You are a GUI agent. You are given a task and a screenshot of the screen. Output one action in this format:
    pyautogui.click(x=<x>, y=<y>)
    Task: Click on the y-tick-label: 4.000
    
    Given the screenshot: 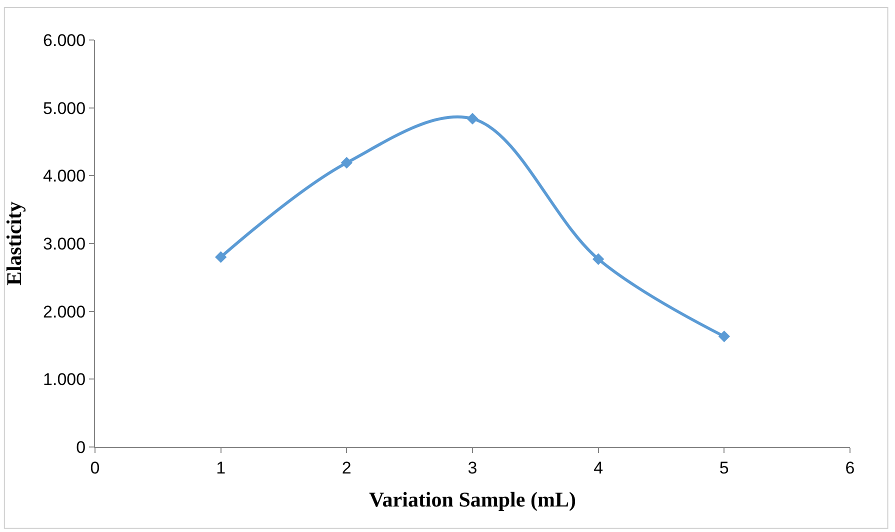 What is the action you would take?
    pyautogui.click(x=64, y=176)
    